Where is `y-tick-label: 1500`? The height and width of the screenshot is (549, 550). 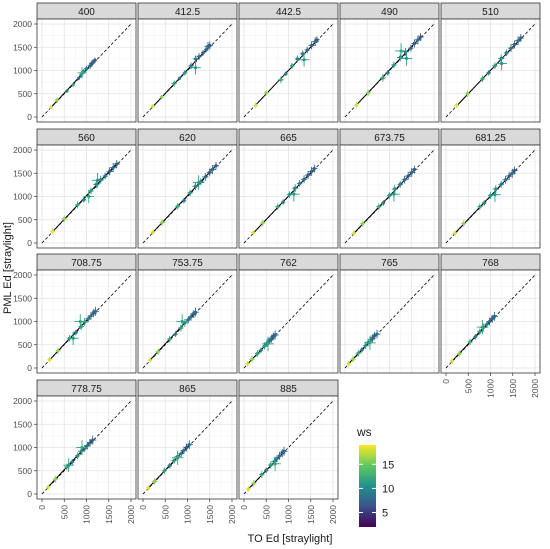
y-tick-label: 1500 is located at coordinates (22, 173).